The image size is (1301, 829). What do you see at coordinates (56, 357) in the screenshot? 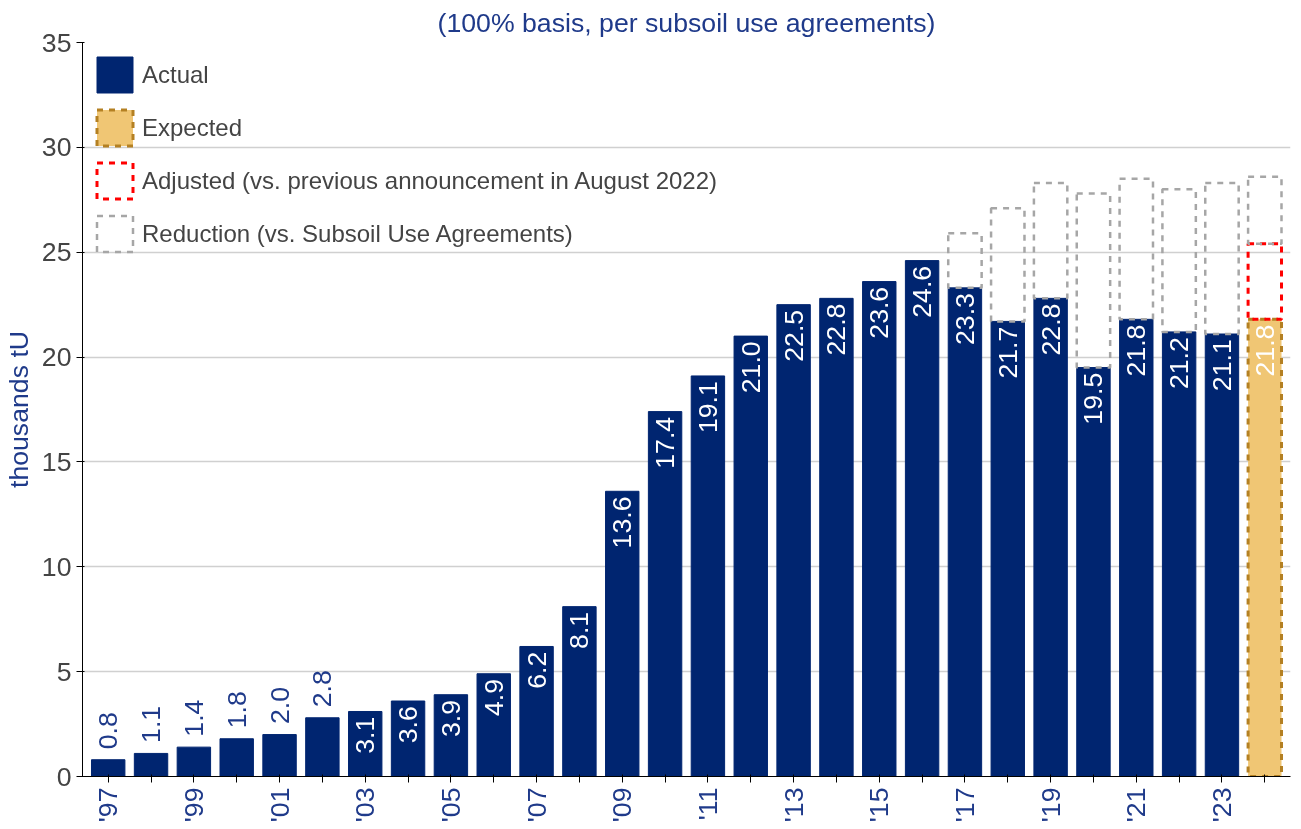
I see `y-tick-label: 20` at bounding box center [56, 357].